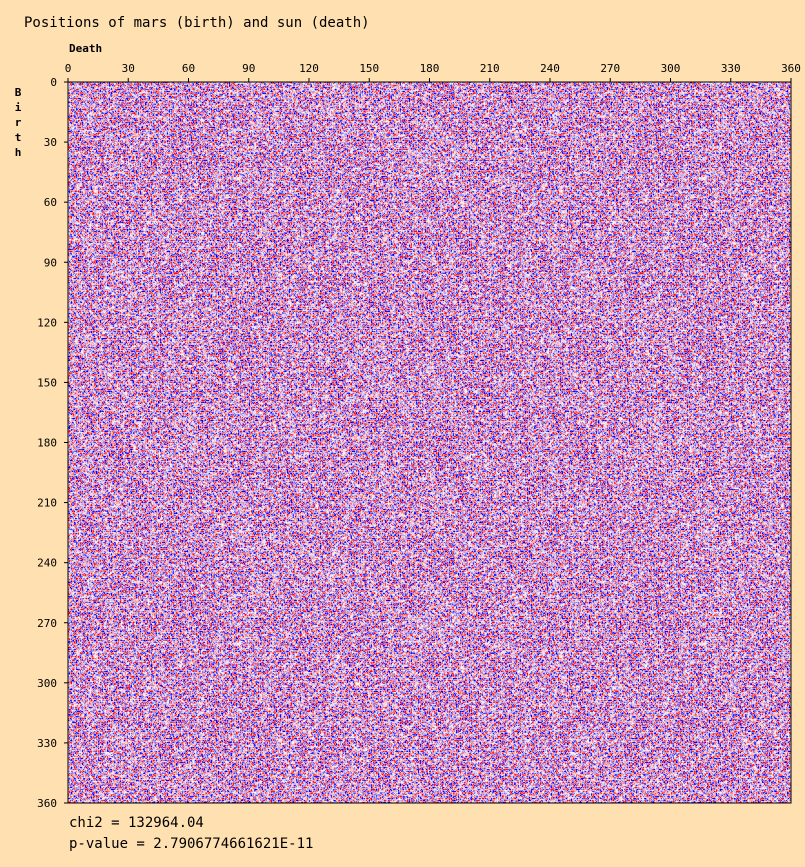  Describe the element at coordinates (136, 823) in the screenshot. I see `chi2-text: chi2 = 132964.04` at that location.